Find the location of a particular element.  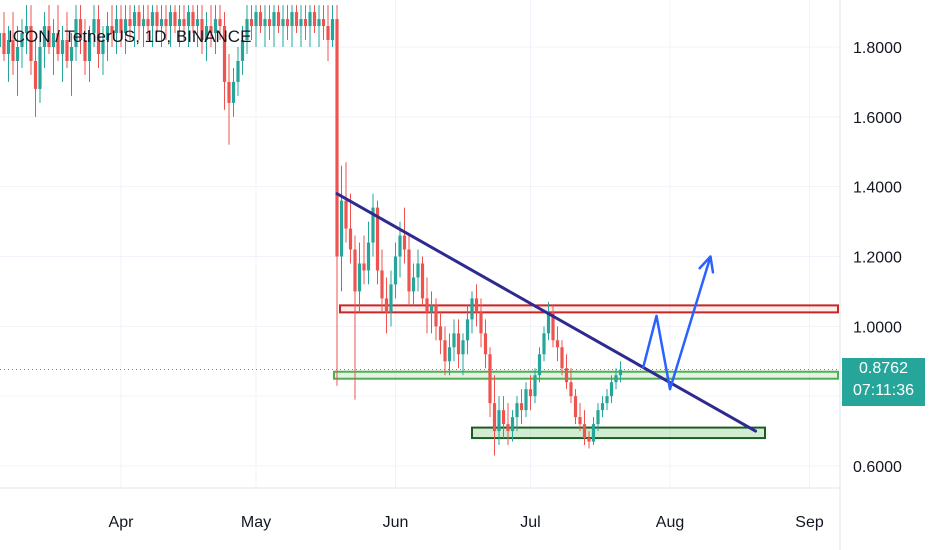

projection-path is located at coordinates (676, 323).